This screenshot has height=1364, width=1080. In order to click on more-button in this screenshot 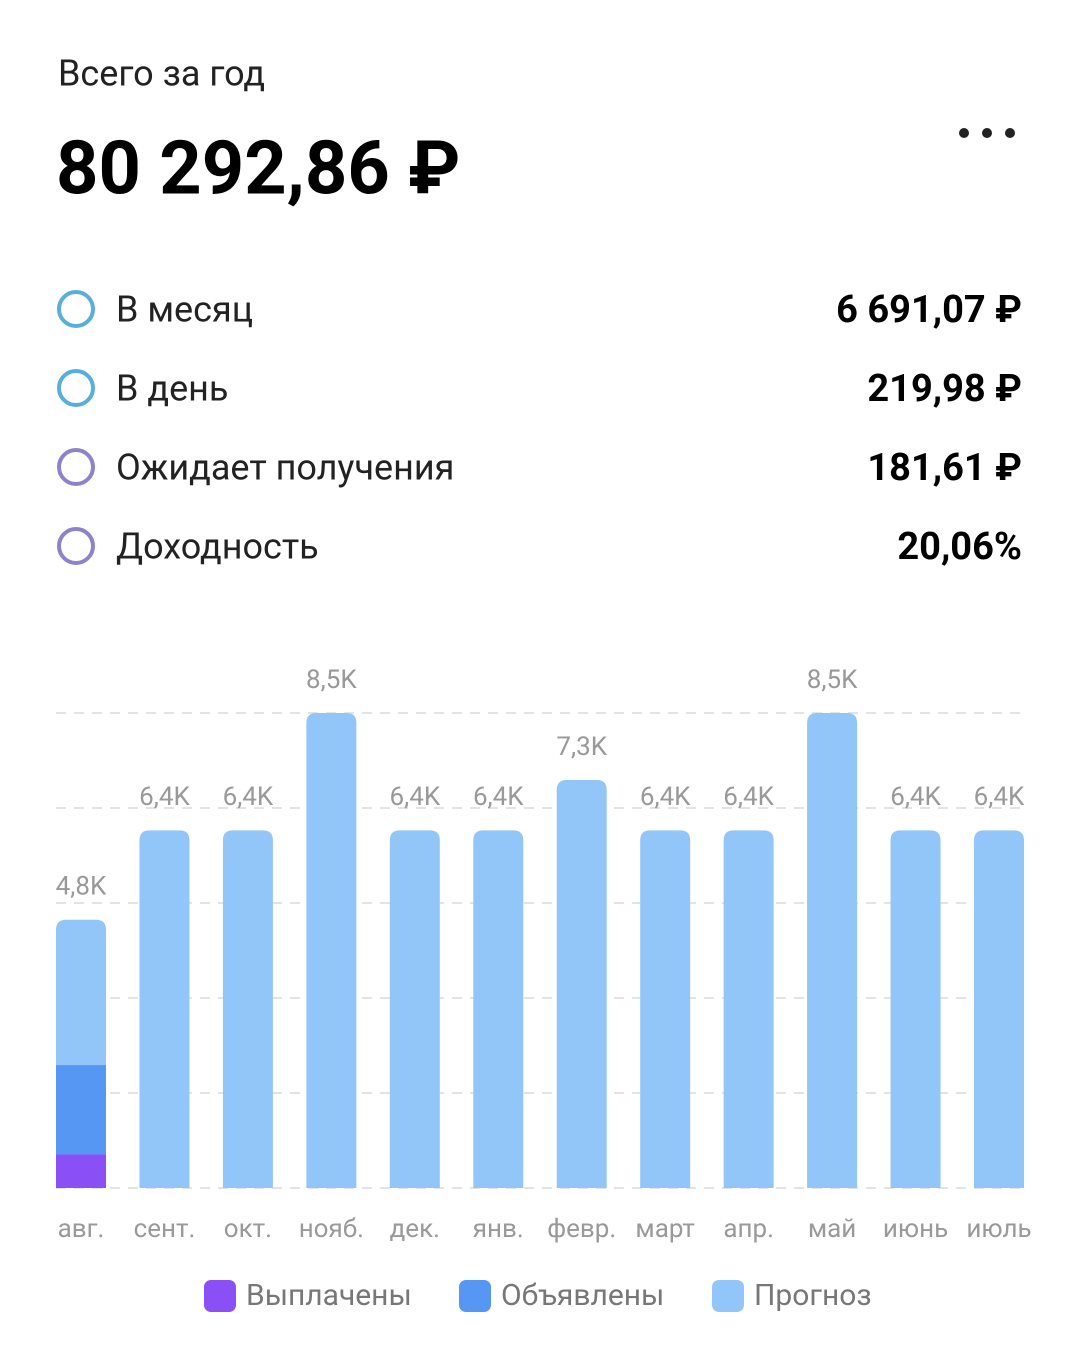, I will do `click(987, 133)`.